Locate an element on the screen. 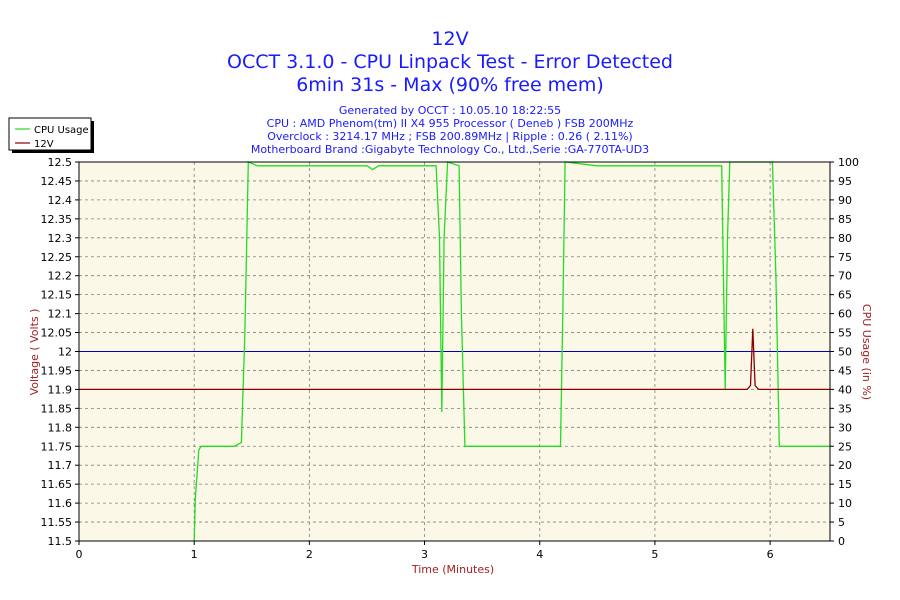  y-left-tick-label: 11.8 is located at coordinates (60, 427).